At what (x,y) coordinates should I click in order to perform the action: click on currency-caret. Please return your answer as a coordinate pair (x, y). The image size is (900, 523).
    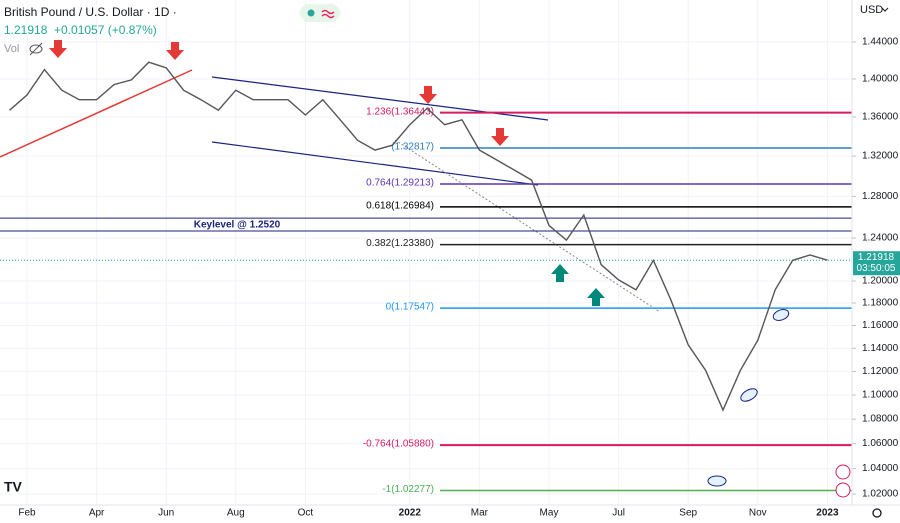
    Looking at the image, I should click on (885, 9).